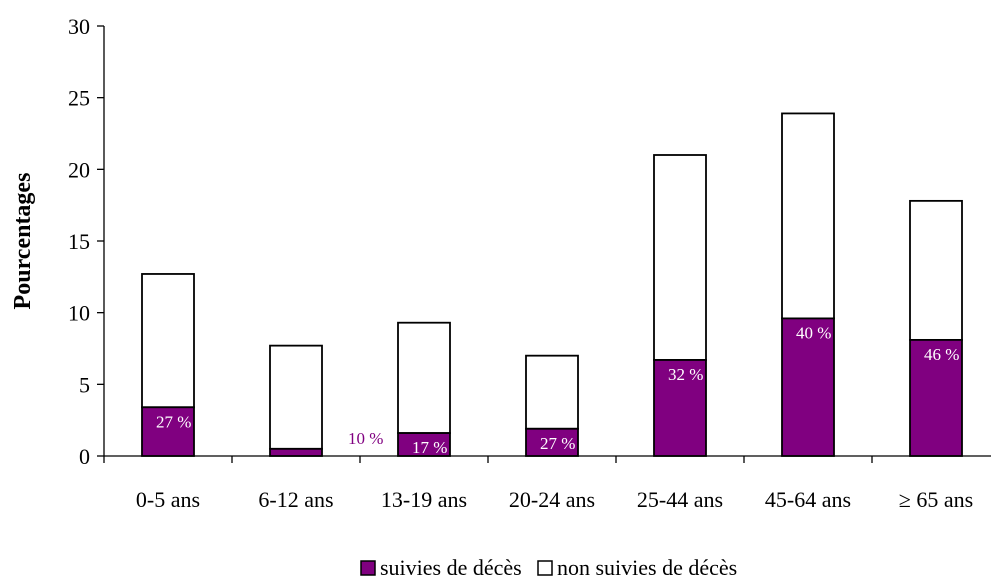 Image resolution: width=991 pixels, height=581 pixels. Describe the element at coordinates (545, 568) in the screenshot. I see `legend-swatch-no-deaths` at that location.